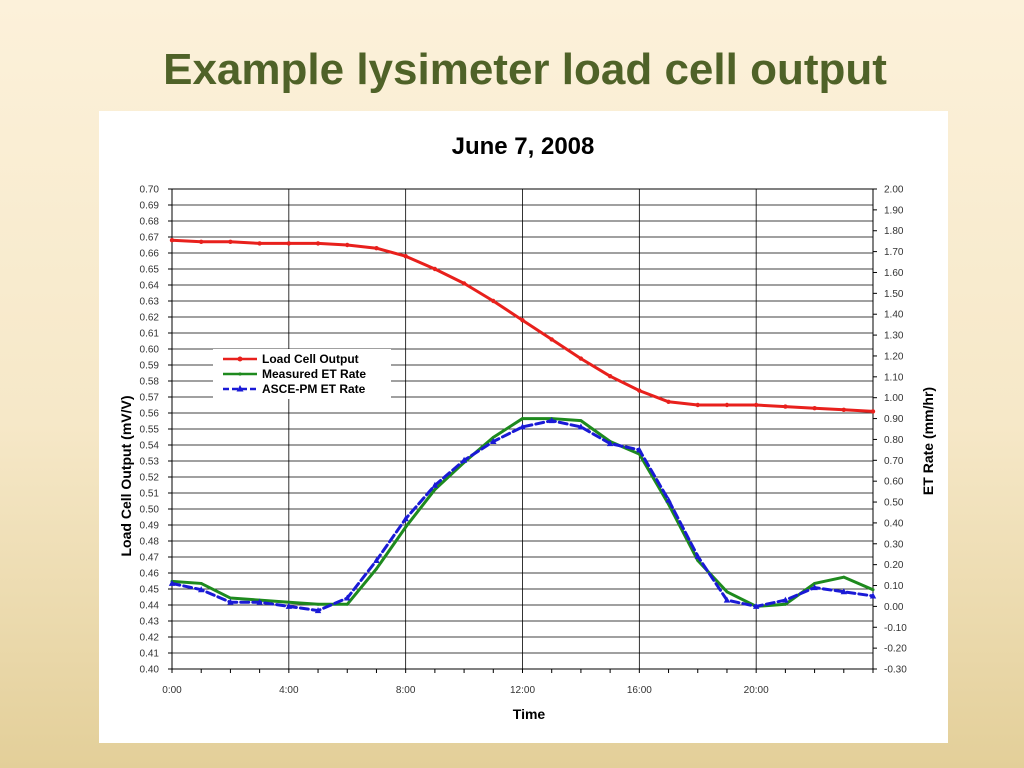 This screenshot has height=768, width=1024. Describe the element at coordinates (894, 440) in the screenshot. I see `y-right-tick-label: 0.80` at that location.